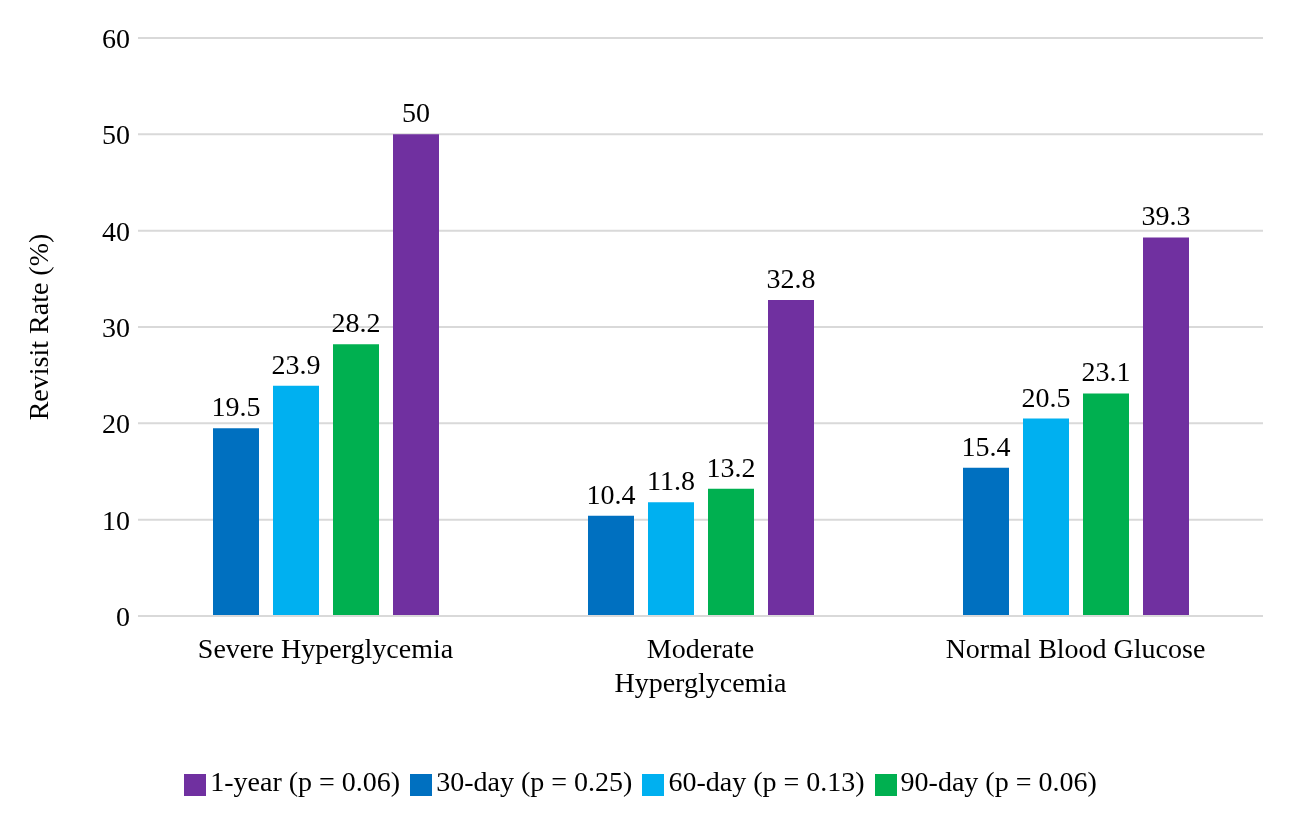 This screenshot has height=827, width=1291. What do you see at coordinates (534, 781) in the screenshot?
I see `legend-label: 30-day (p = 0.25)` at bounding box center [534, 781].